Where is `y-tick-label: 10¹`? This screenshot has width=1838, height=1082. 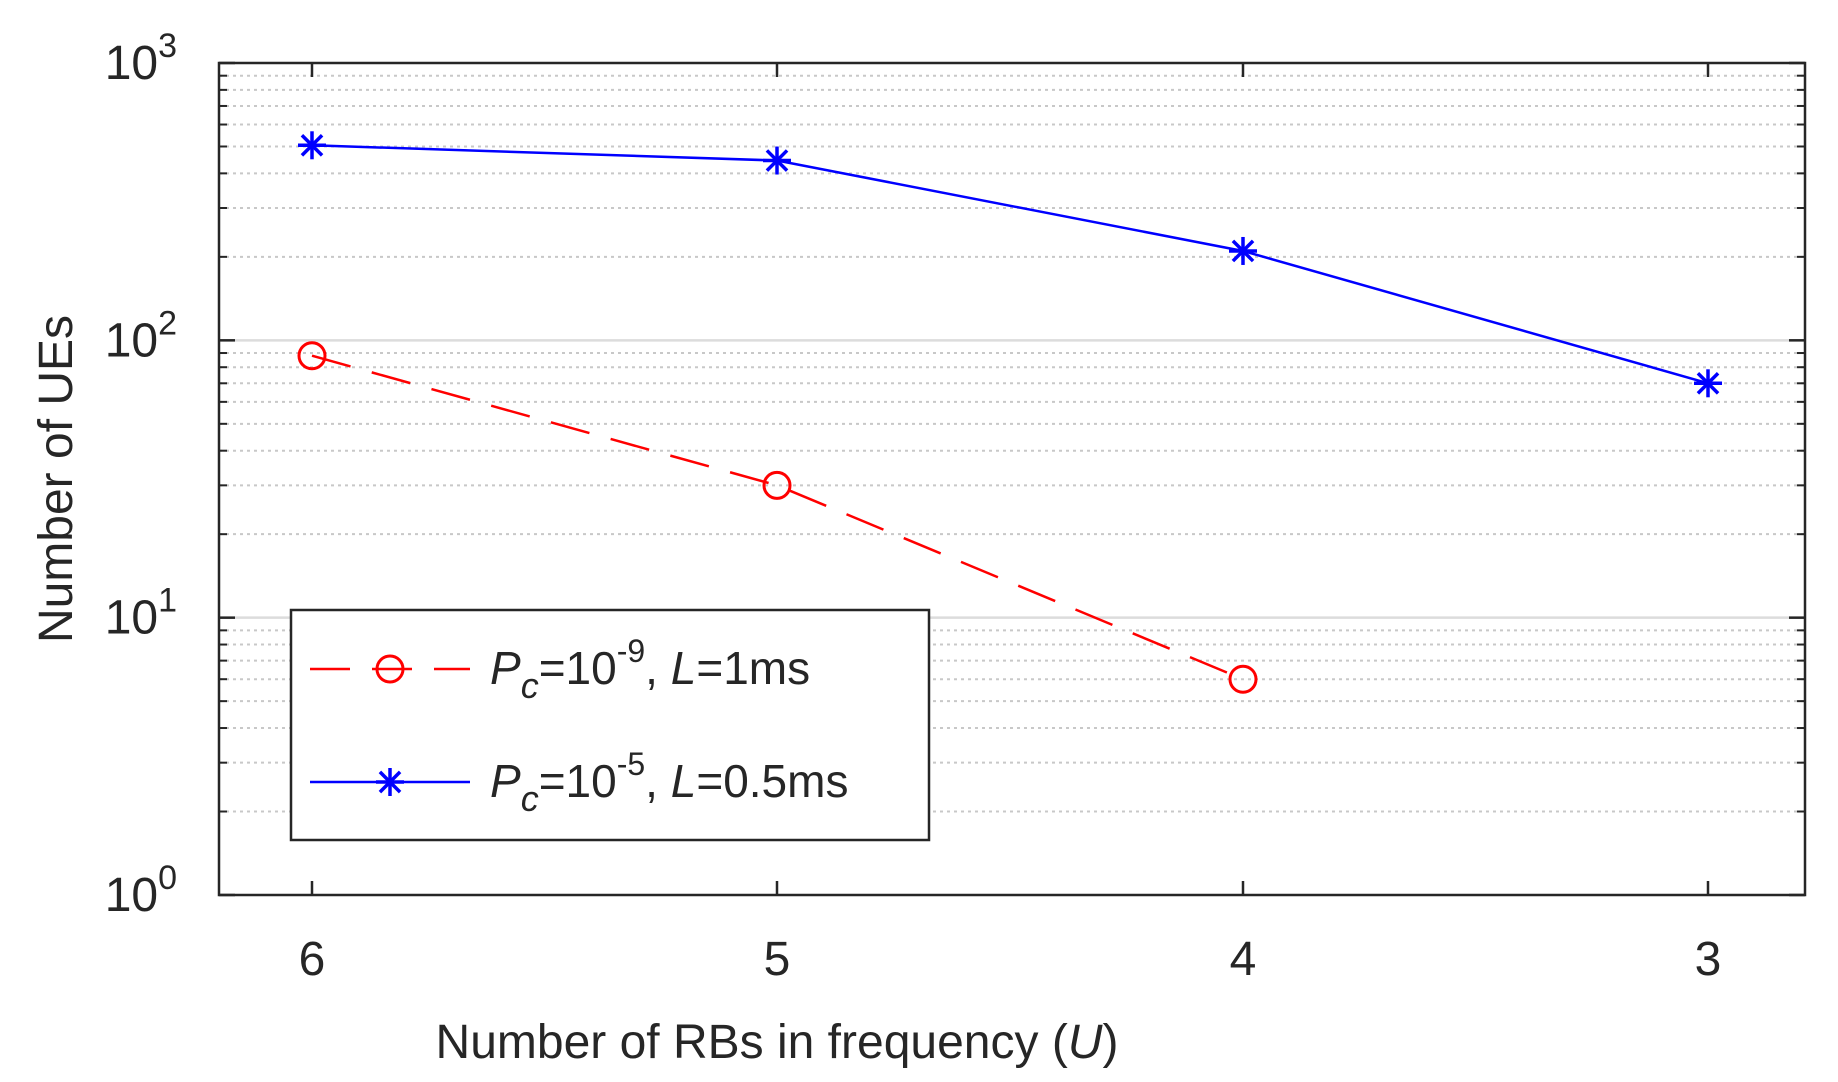 y-tick-label: 10¹ is located at coordinates (141, 613).